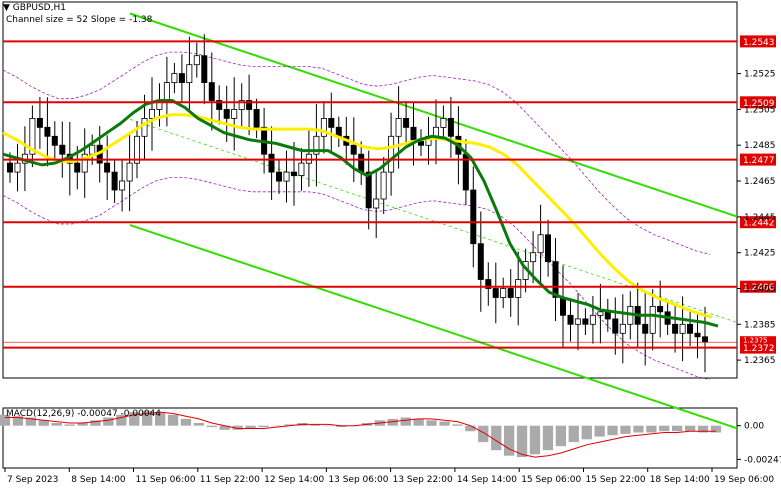 This screenshot has height=489, width=781. What do you see at coordinates (230, 480) in the screenshot?
I see `x-tick-label: 11 Sep 22:00` at bounding box center [230, 480].